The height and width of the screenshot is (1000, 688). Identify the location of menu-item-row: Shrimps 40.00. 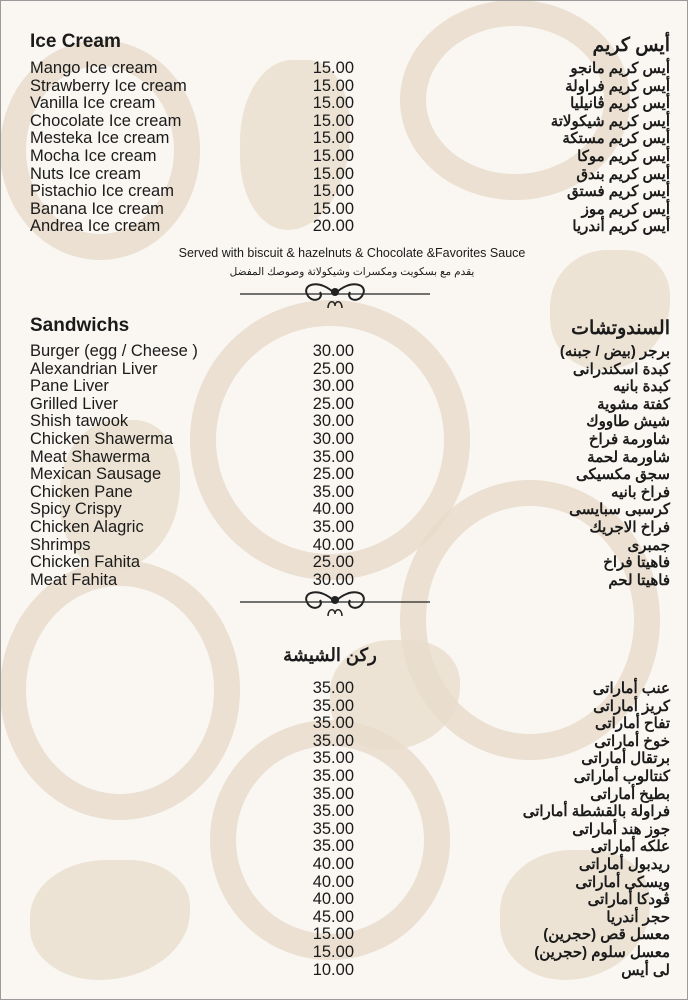
(192, 545).